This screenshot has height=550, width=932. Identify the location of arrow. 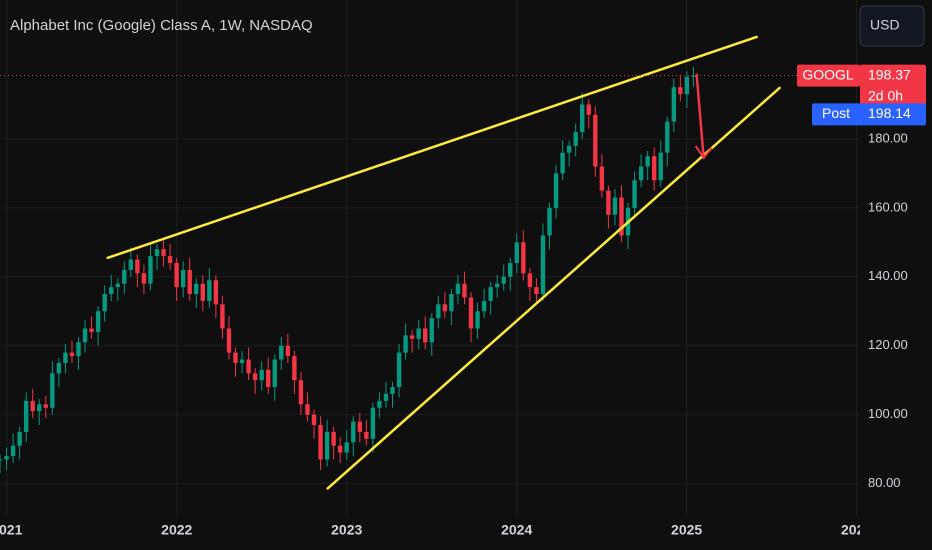
(700, 116).